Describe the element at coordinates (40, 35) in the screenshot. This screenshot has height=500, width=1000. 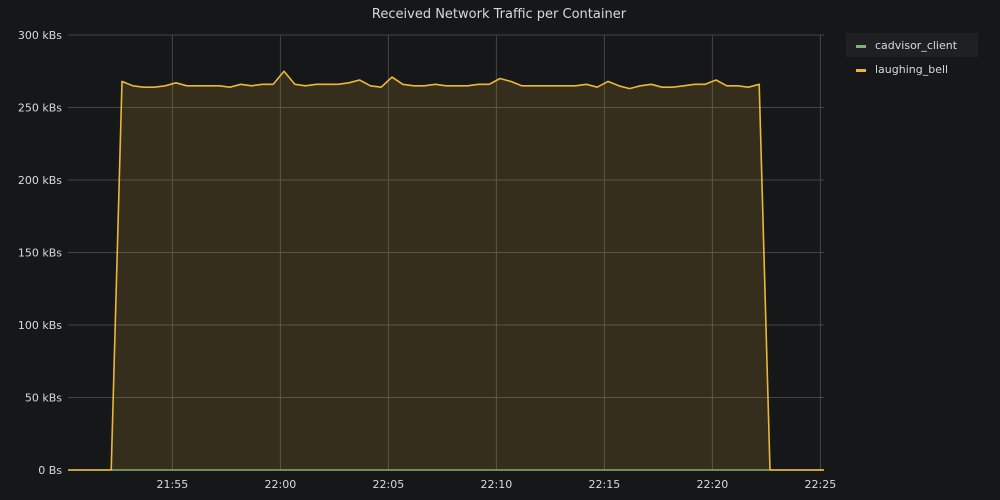
I see `y-tick-label: 300 kBs` at that location.